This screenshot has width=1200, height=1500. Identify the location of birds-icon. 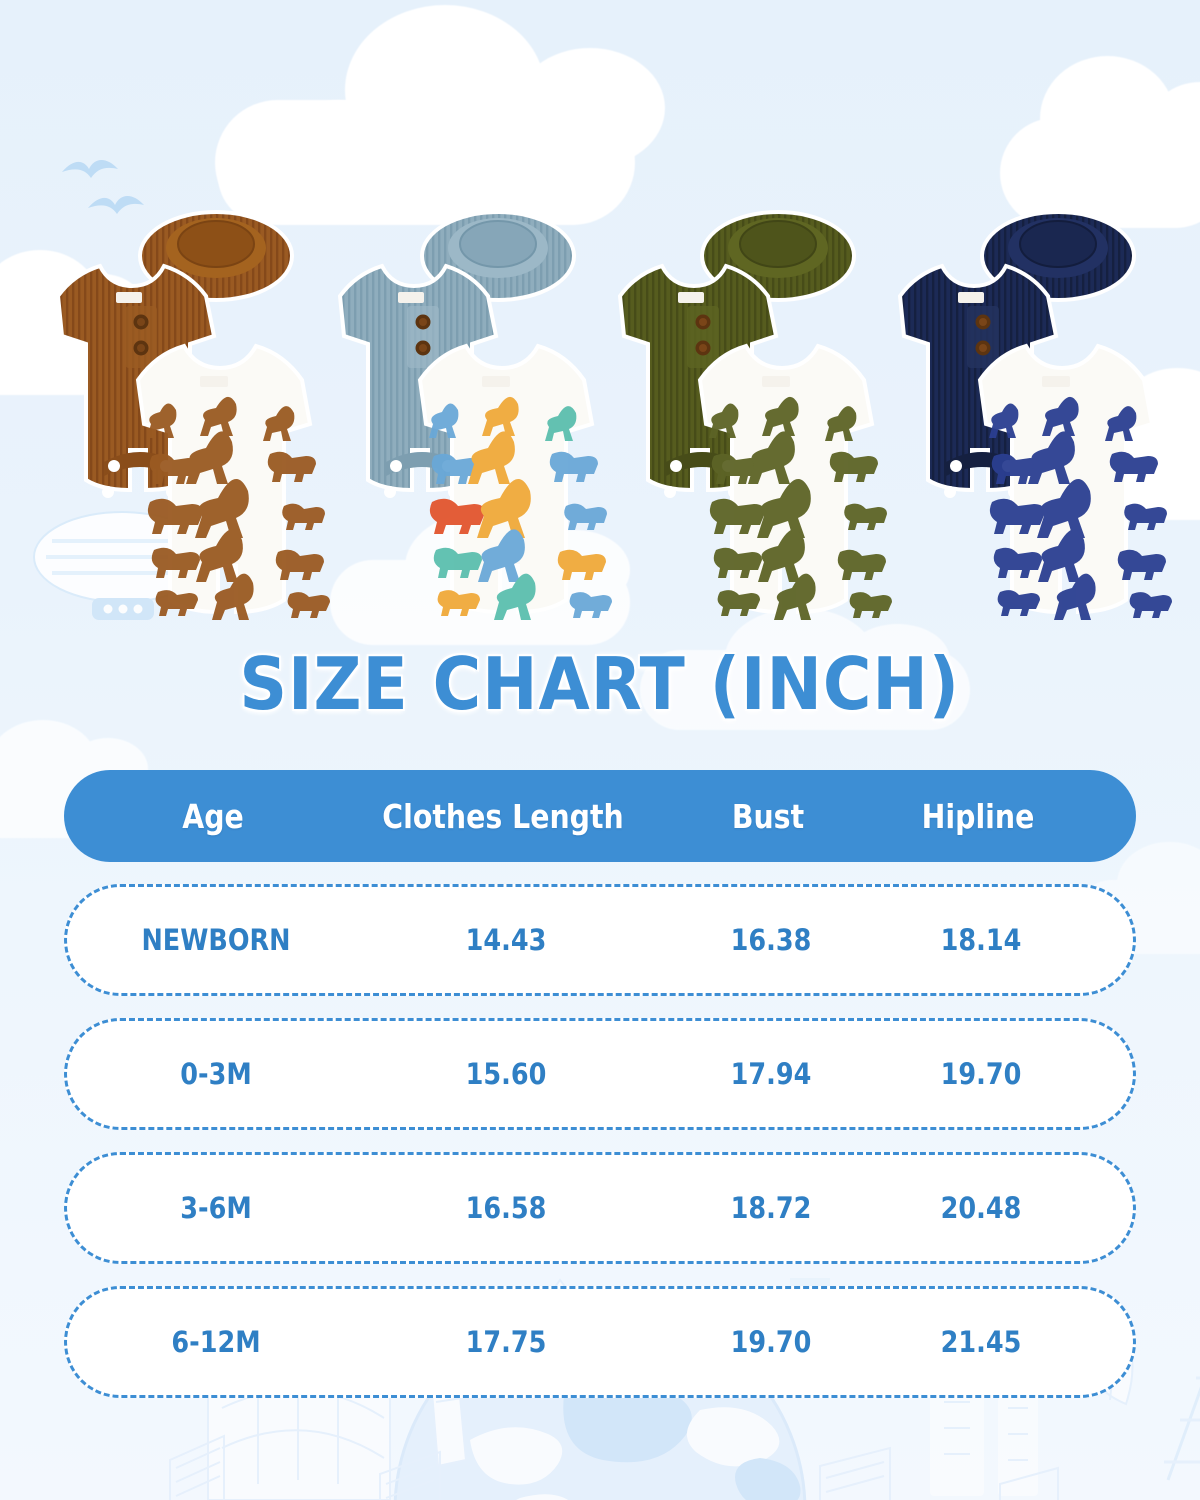
(103, 186).